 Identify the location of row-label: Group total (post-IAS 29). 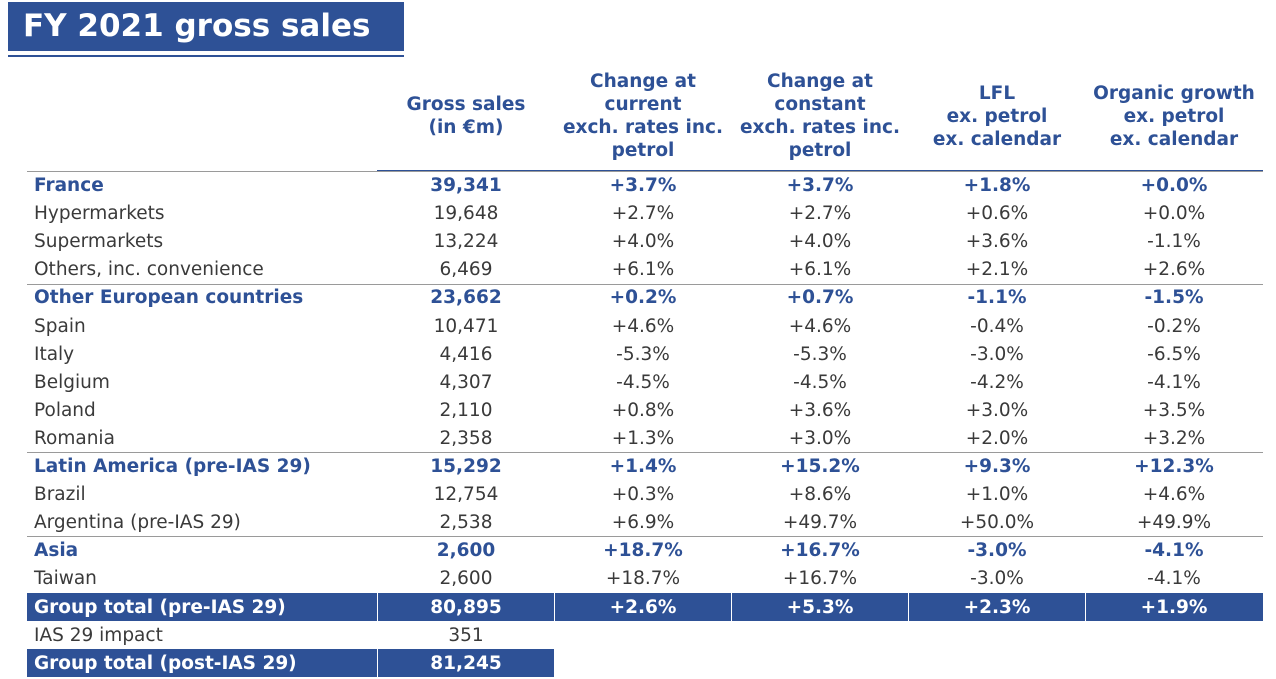
(165, 663).